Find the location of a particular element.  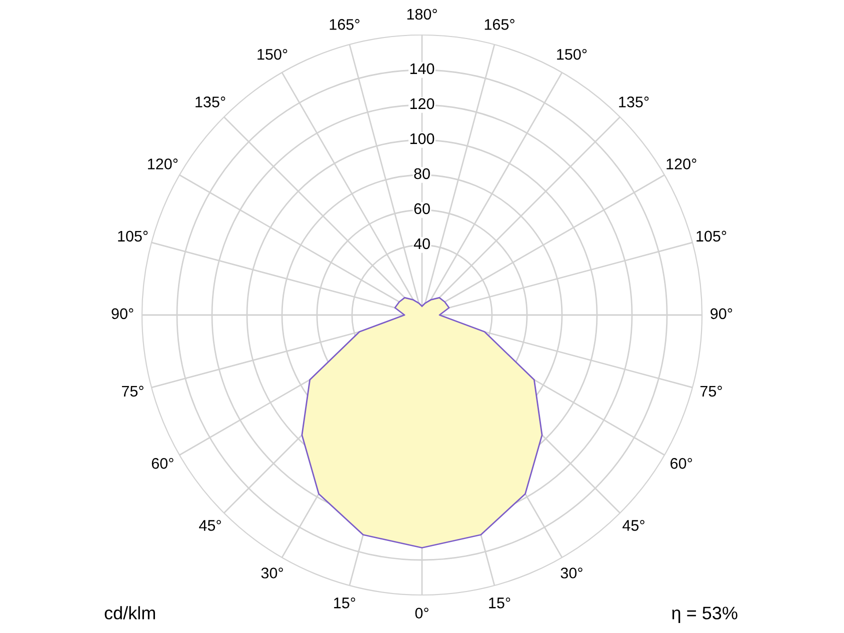

y-tick-label: 120 is located at coordinates (422, 104).